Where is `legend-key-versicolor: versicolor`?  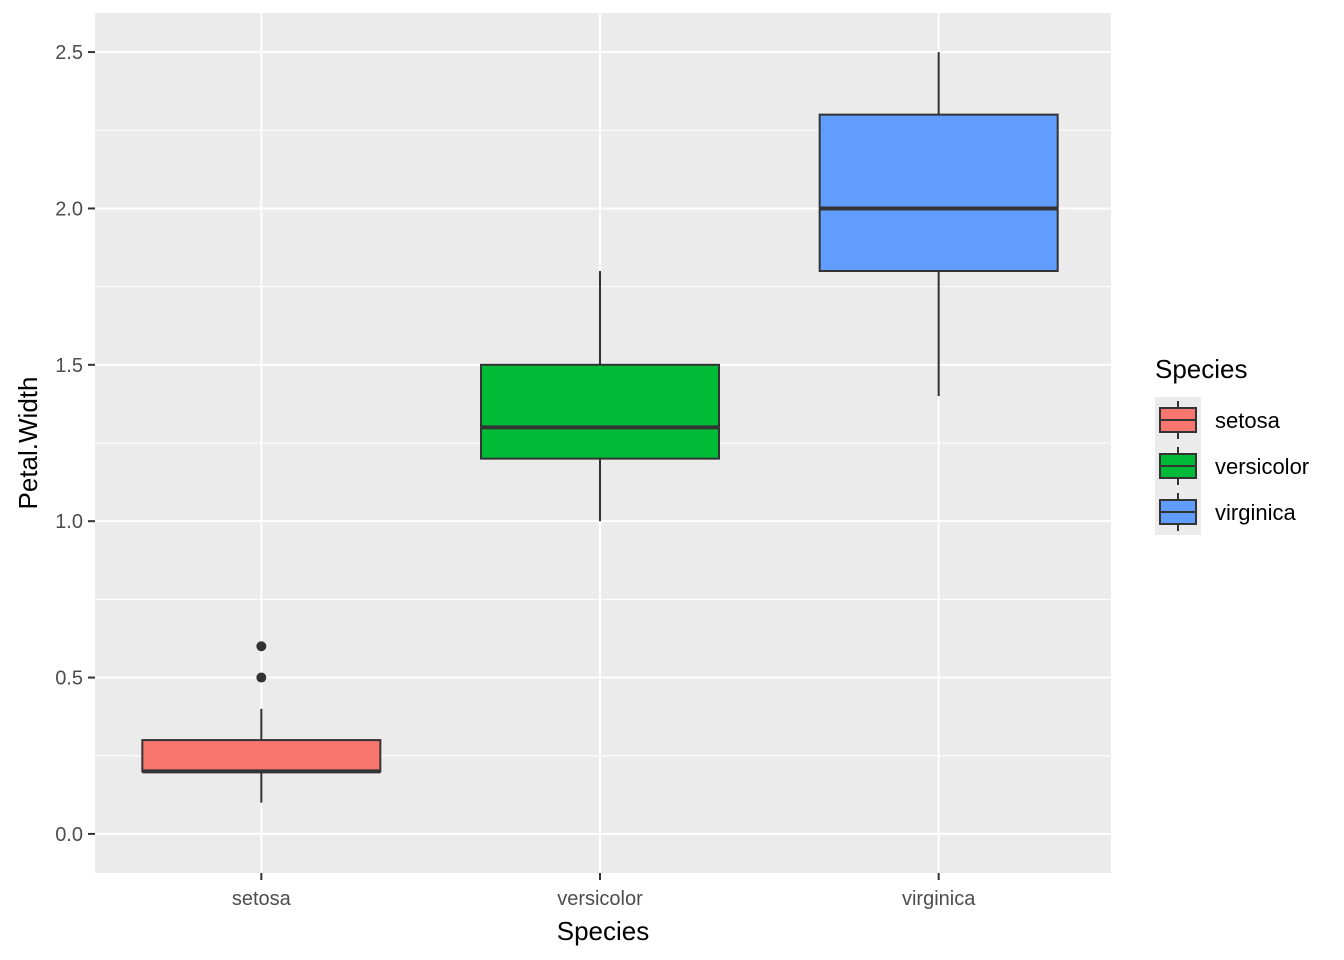 legend-key-versicolor: versicolor is located at coordinates (1232, 466).